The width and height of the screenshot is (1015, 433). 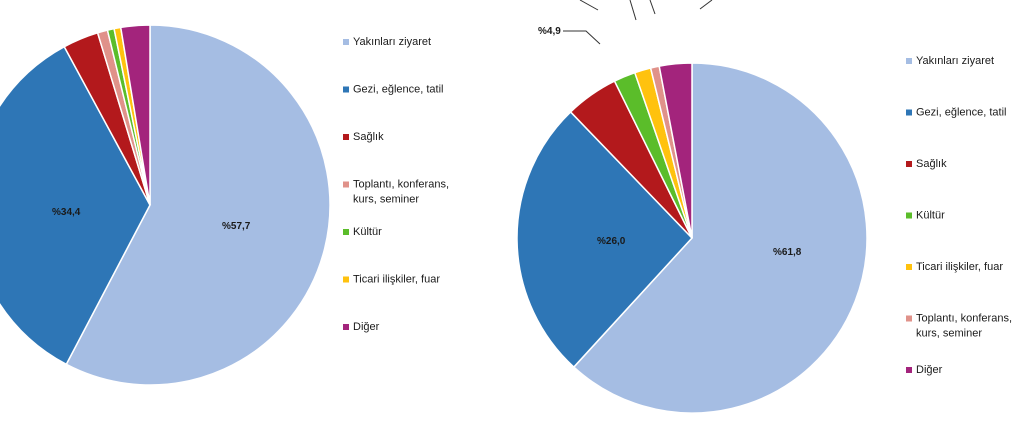 What do you see at coordinates (930, 216) in the screenshot?
I see `pie2-legend-label-kultur: Kültür` at bounding box center [930, 216].